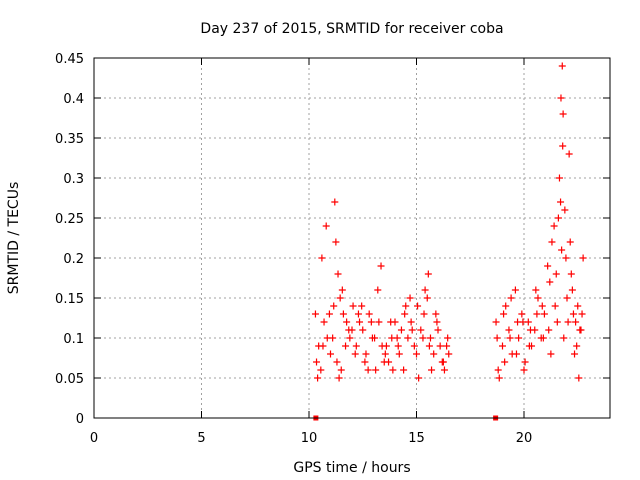 The image size is (640, 480). I want to click on x-tick-label: 20, so click(524, 438).